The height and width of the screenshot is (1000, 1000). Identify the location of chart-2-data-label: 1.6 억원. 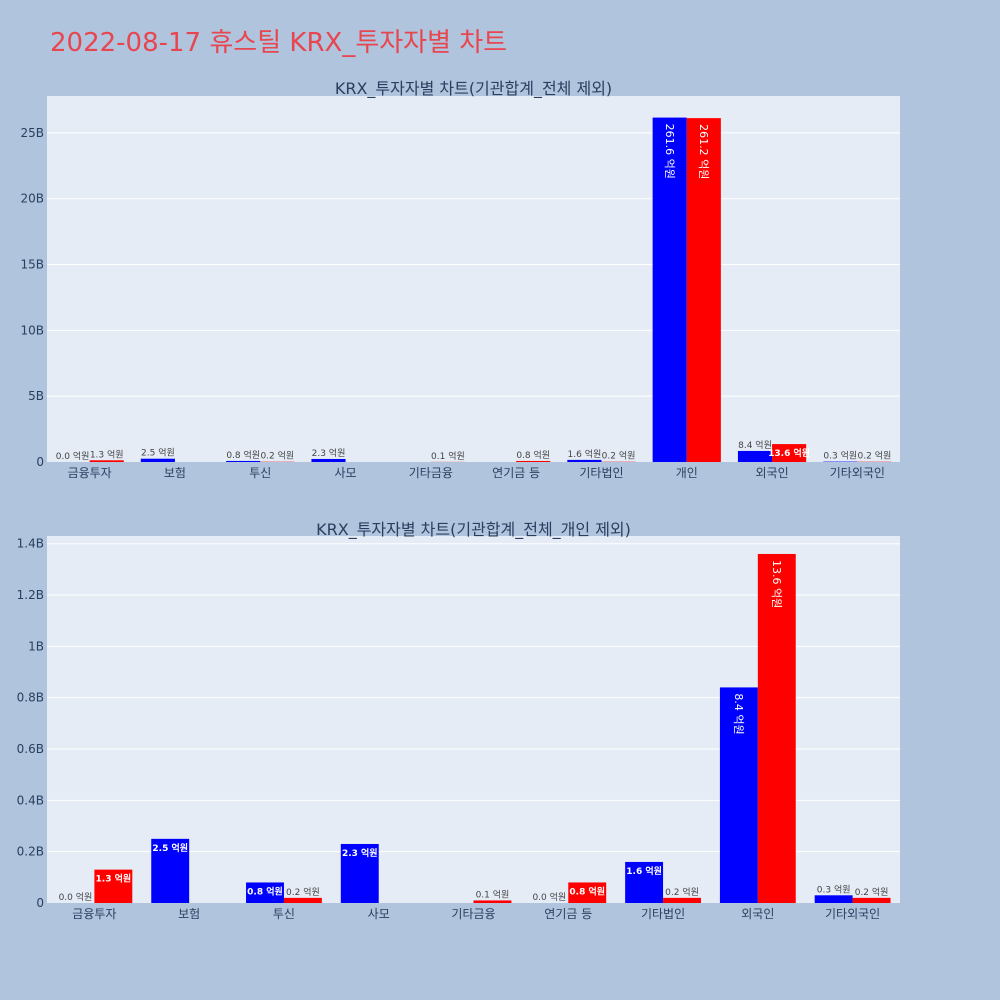
(644, 871).